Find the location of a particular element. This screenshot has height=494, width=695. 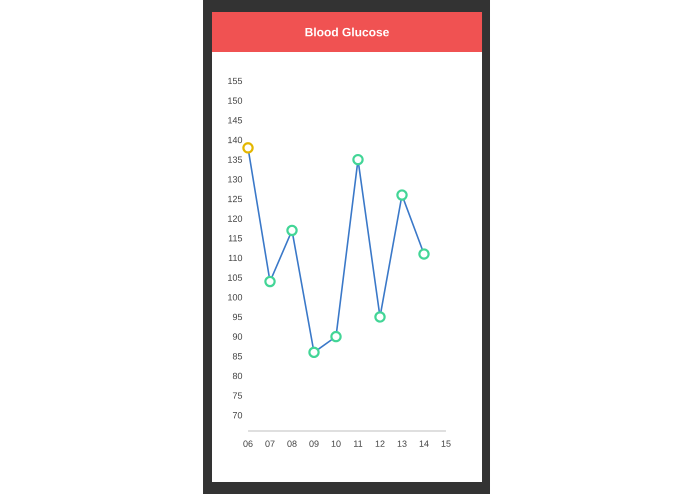

y-tick-label: 85 is located at coordinates (237, 356).